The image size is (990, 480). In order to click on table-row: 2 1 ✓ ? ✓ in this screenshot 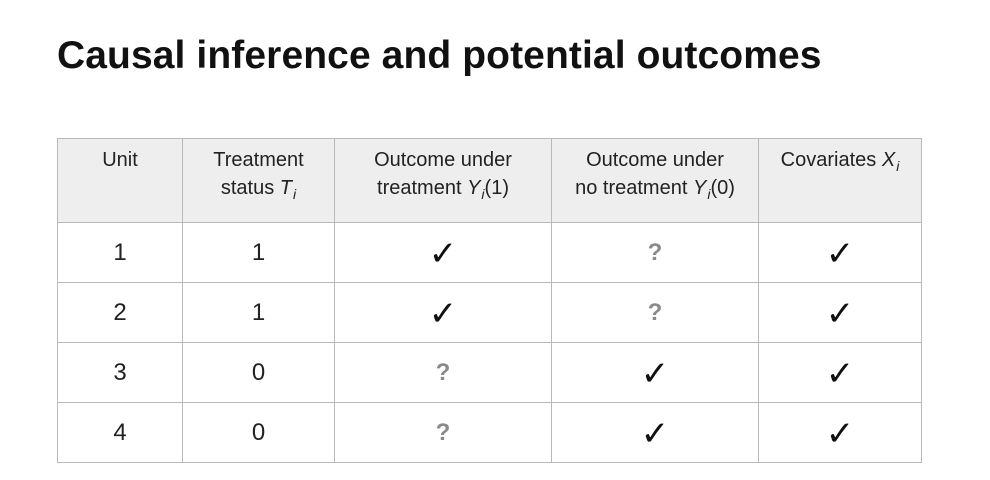, I will do `click(489, 312)`.